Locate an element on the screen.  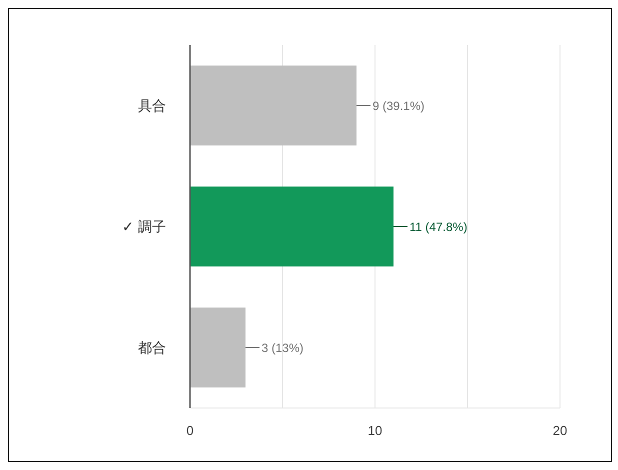
x-tick-label: 10 is located at coordinates (375, 430).